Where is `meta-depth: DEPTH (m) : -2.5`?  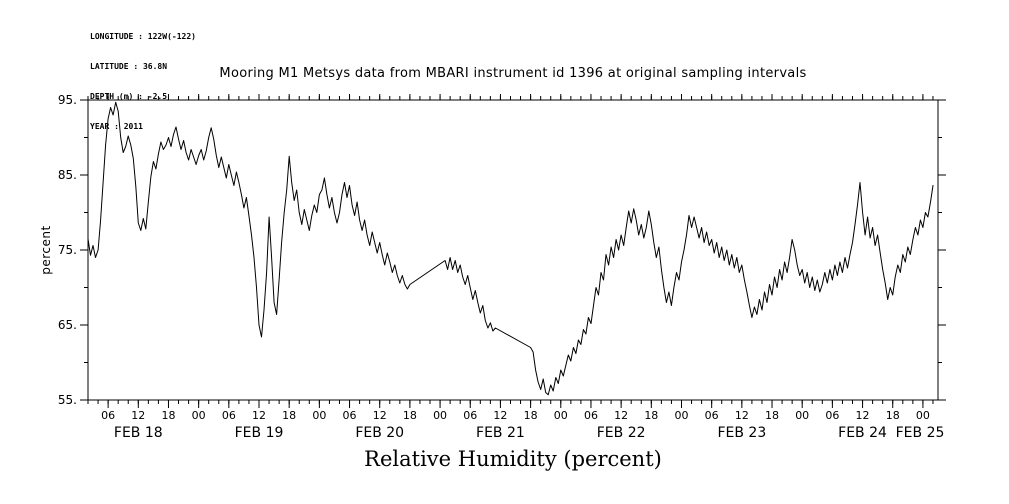
meta-depth: DEPTH (m) : -2.5 is located at coordinates (129, 96).